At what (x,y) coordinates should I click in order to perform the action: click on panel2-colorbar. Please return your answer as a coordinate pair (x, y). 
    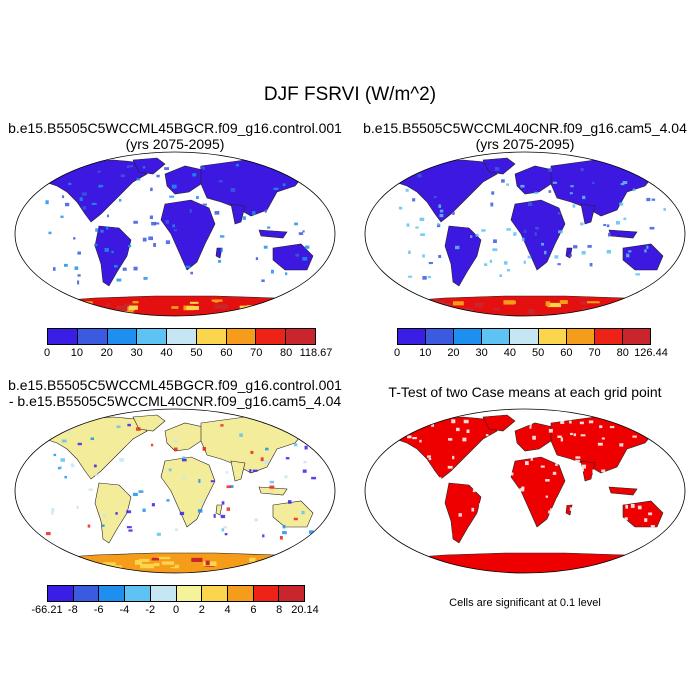
    Looking at the image, I should click on (524, 336).